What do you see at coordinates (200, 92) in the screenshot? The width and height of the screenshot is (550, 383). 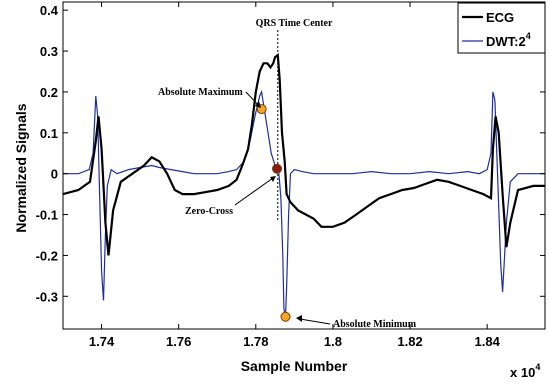 I see `annotation-absolute-maximum: Absolute Maximum` at bounding box center [200, 92].